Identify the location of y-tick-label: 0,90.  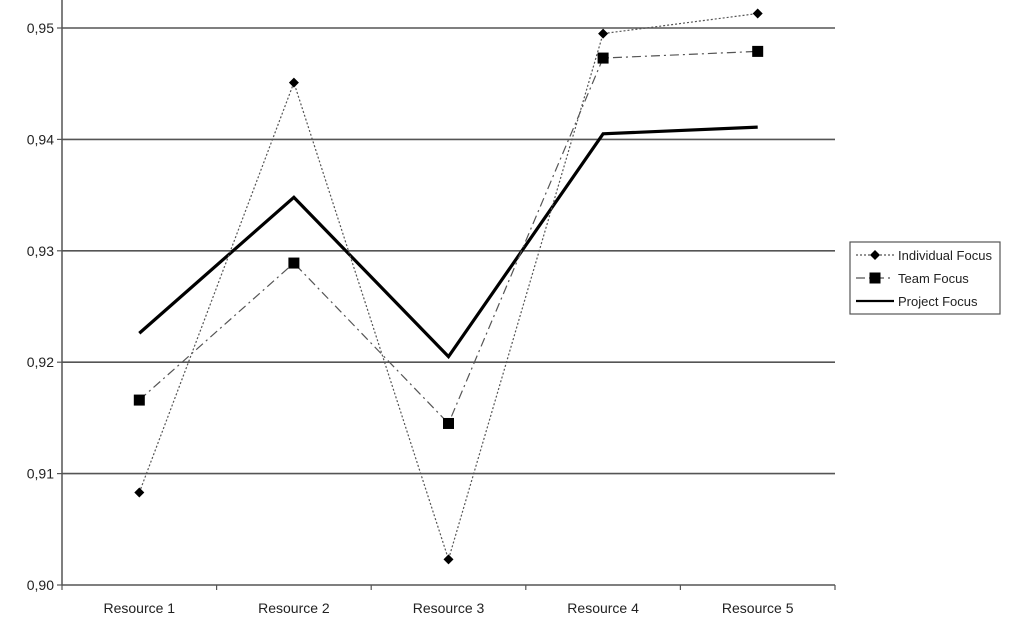
(40, 585).